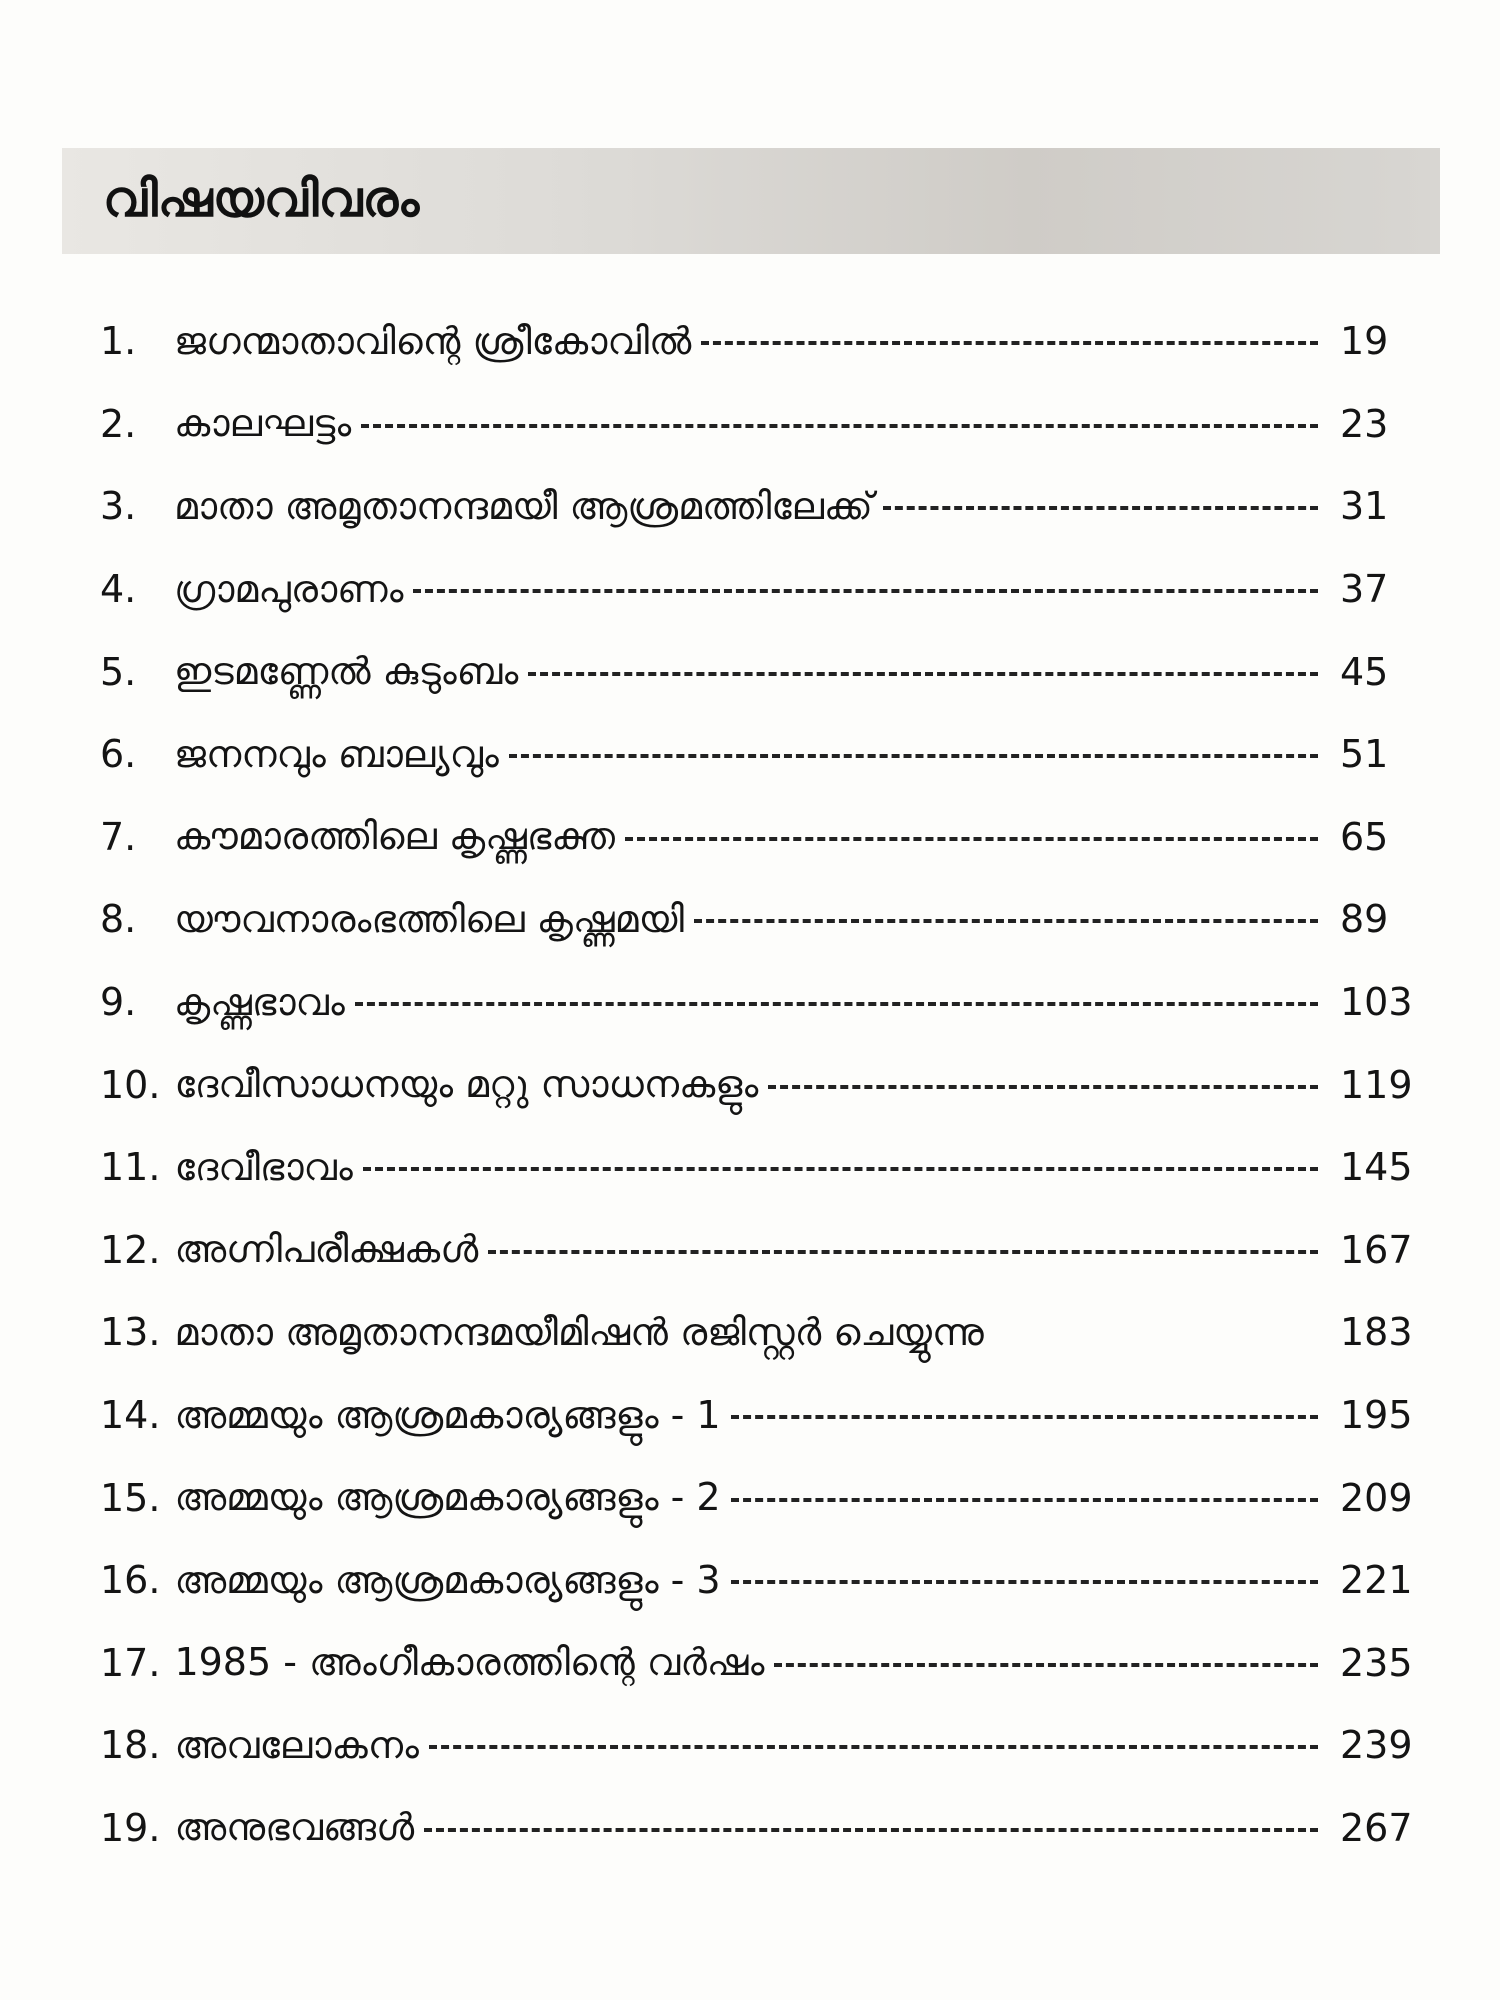 The image size is (1500, 2000). I want to click on toc-entry: 1. ജഗന്മാതാവിന്റെ ശ്രീകോവിൽ 19, so click(765, 341).